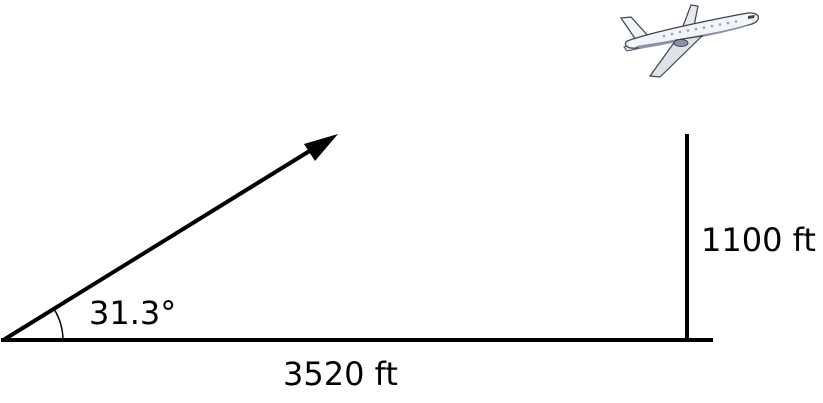  What do you see at coordinates (133, 313) in the screenshot?
I see `angle-label: 31.3°` at bounding box center [133, 313].